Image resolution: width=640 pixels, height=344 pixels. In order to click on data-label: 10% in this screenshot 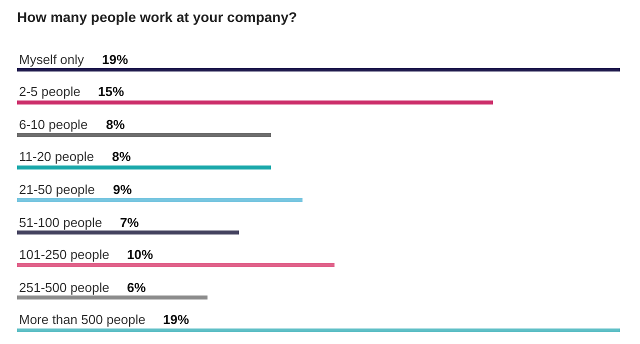, I will do `click(140, 254)`.